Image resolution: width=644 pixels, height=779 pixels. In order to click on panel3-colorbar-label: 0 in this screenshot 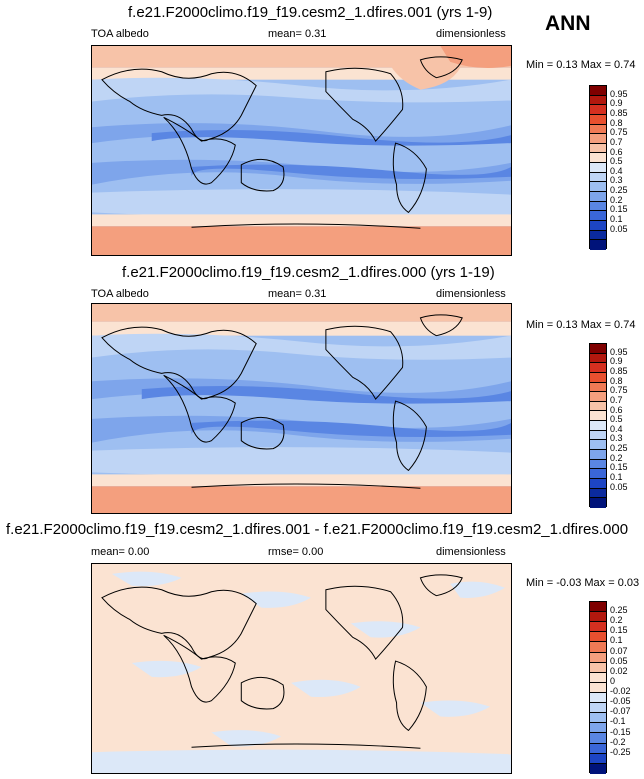, I will do `click(613, 680)`.